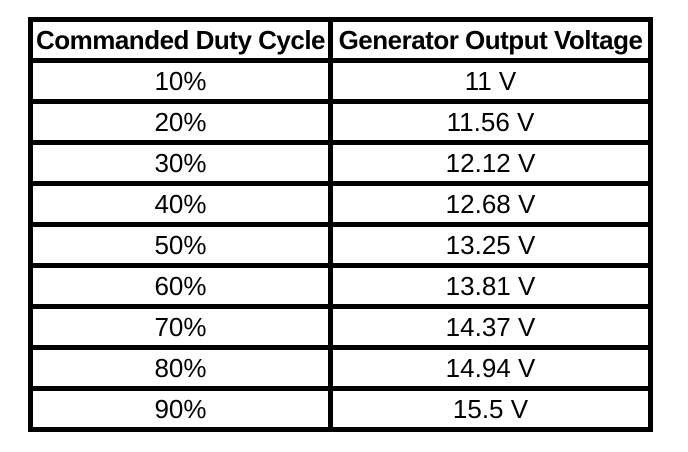 This screenshot has height=452, width=688. What do you see at coordinates (490, 204) in the screenshot?
I see `voltage-cell: 12.68 V` at bounding box center [490, 204].